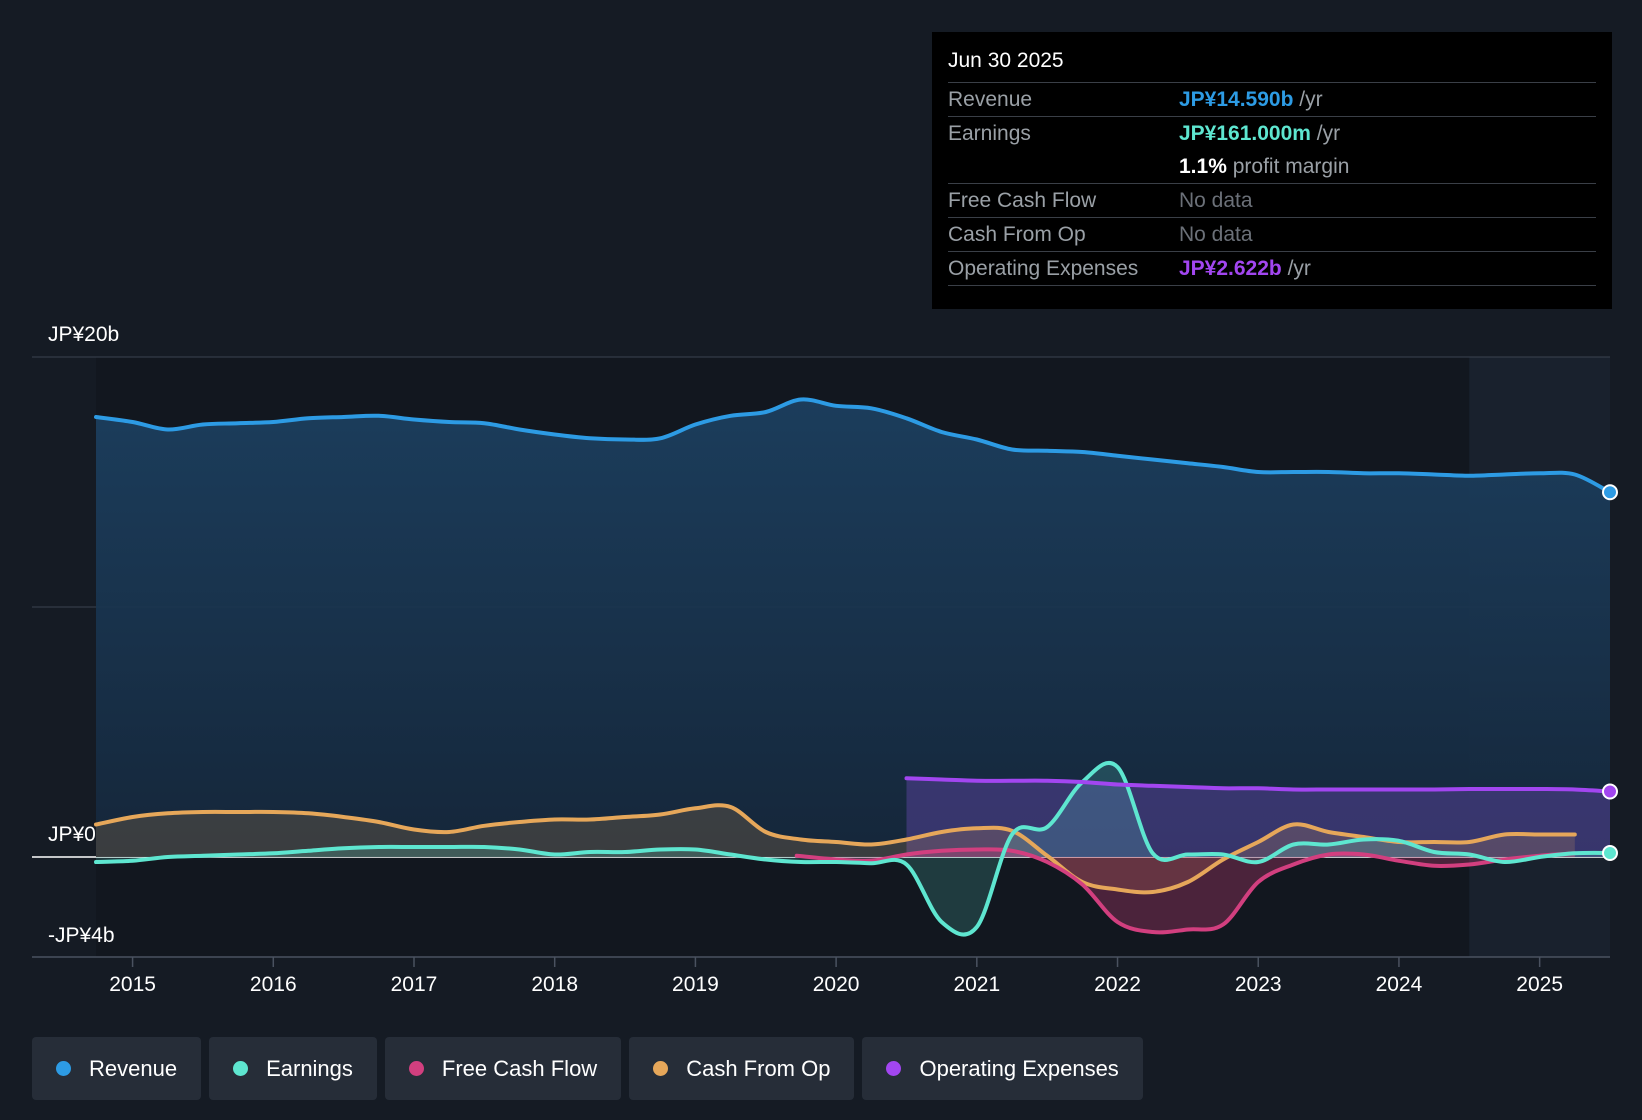  What do you see at coordinates (1022, 200) in the screenshot?
I see `tooltip-fcf-label: Free Cash Flow` at bounding box center [1022, 200].